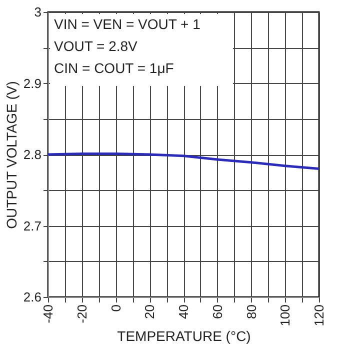  I want to click on annotation: VIN = VEN = VOUT + 1, so click(127, 24).